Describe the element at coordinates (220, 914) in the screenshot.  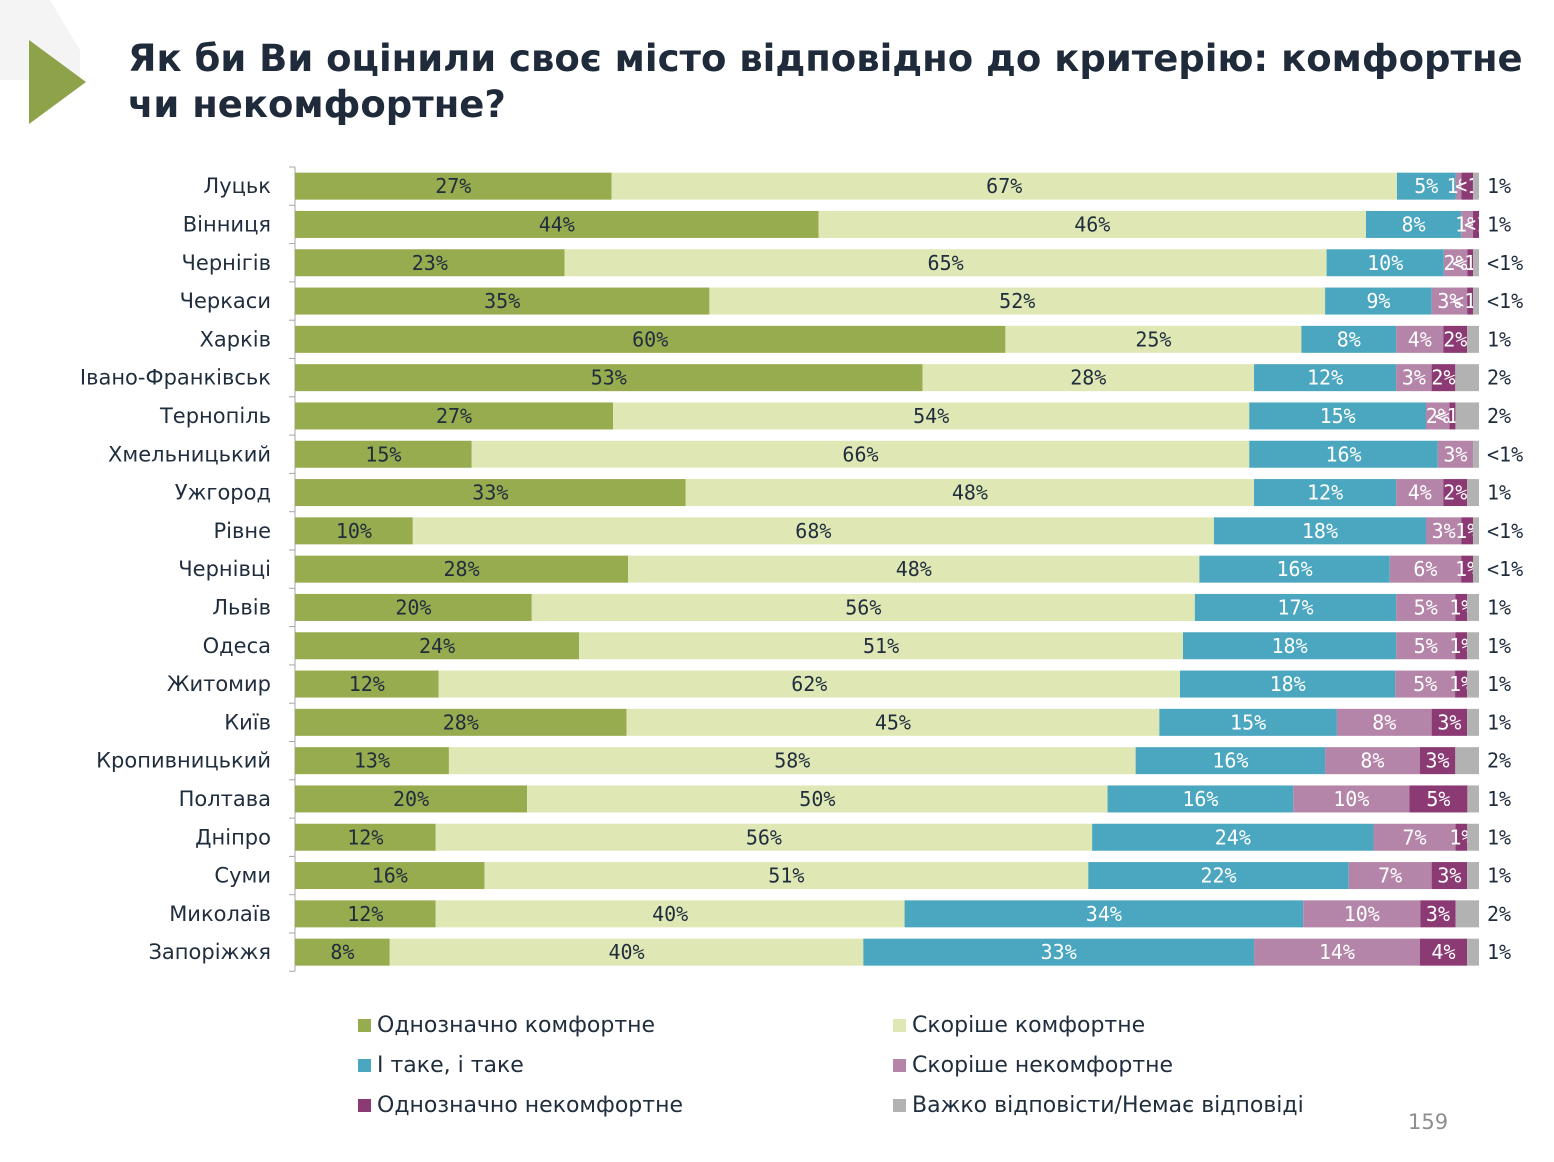
I see `category-label: Миколаїв` at that location.